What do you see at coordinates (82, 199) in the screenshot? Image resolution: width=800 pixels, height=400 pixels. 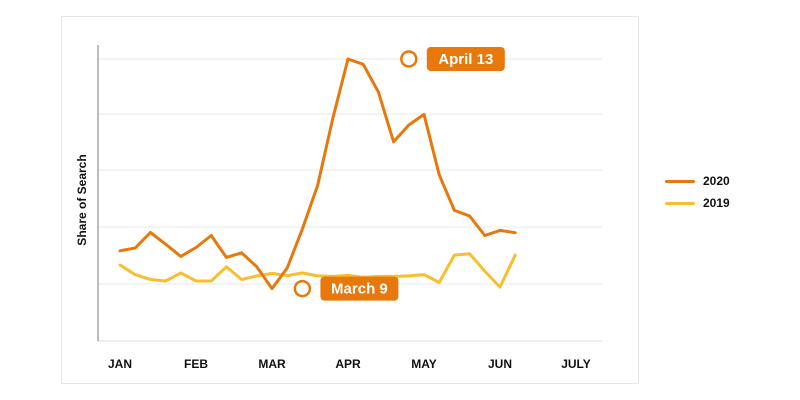 I see `y-axis-label: Share of Search` at bounding box center [82, 199].